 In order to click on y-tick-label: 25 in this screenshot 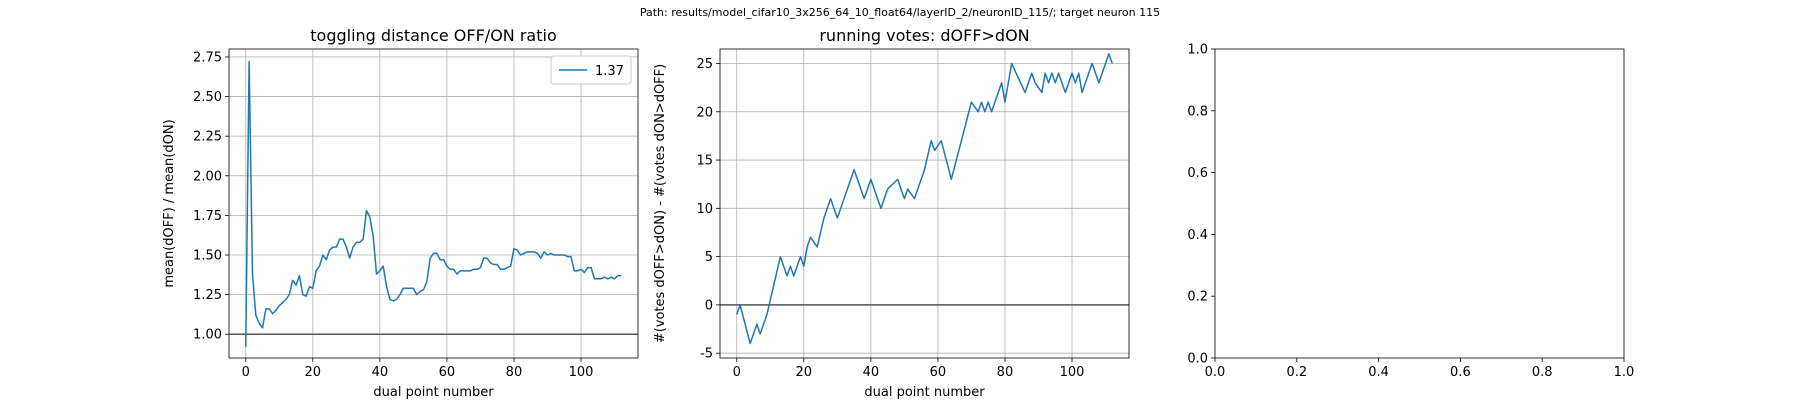, I will do `click(704, 64)`.